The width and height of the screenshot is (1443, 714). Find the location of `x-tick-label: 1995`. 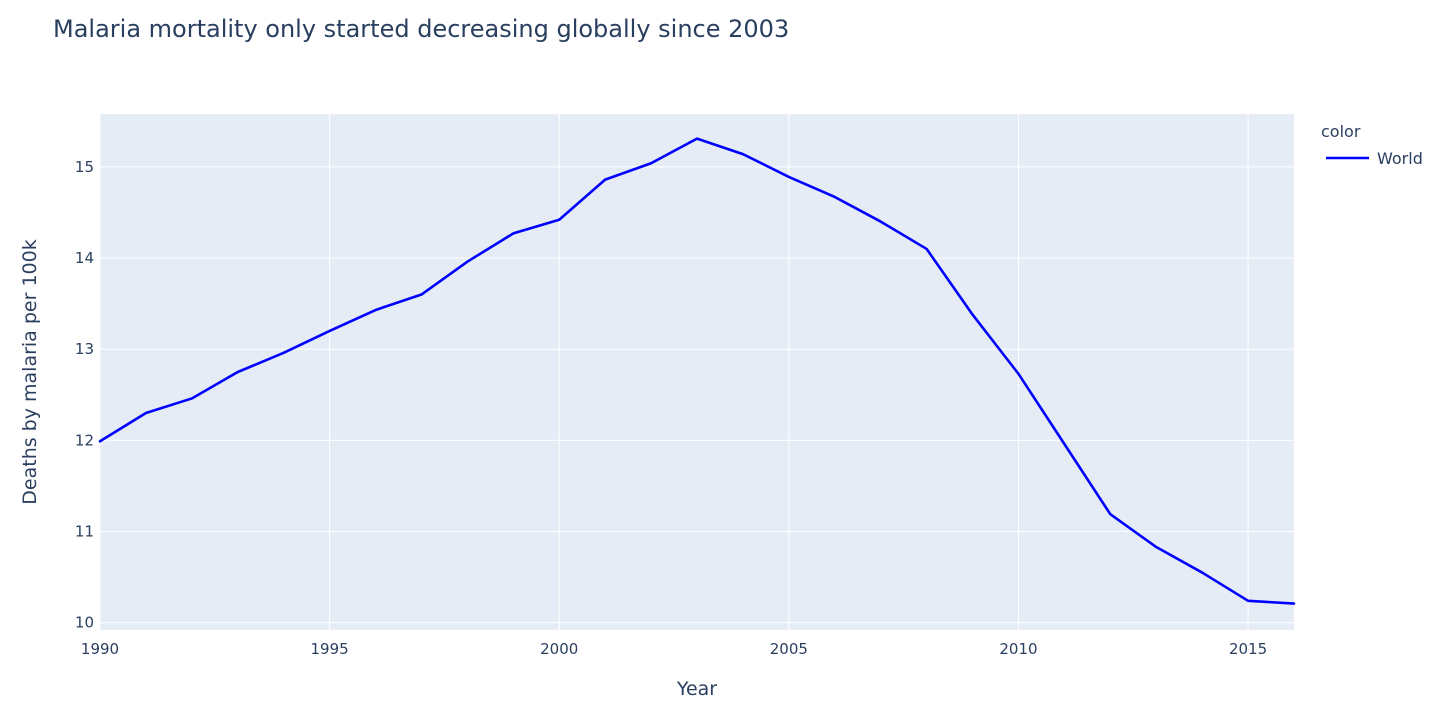

x-tick-label: 1995 is located at coordinates (330, 649).